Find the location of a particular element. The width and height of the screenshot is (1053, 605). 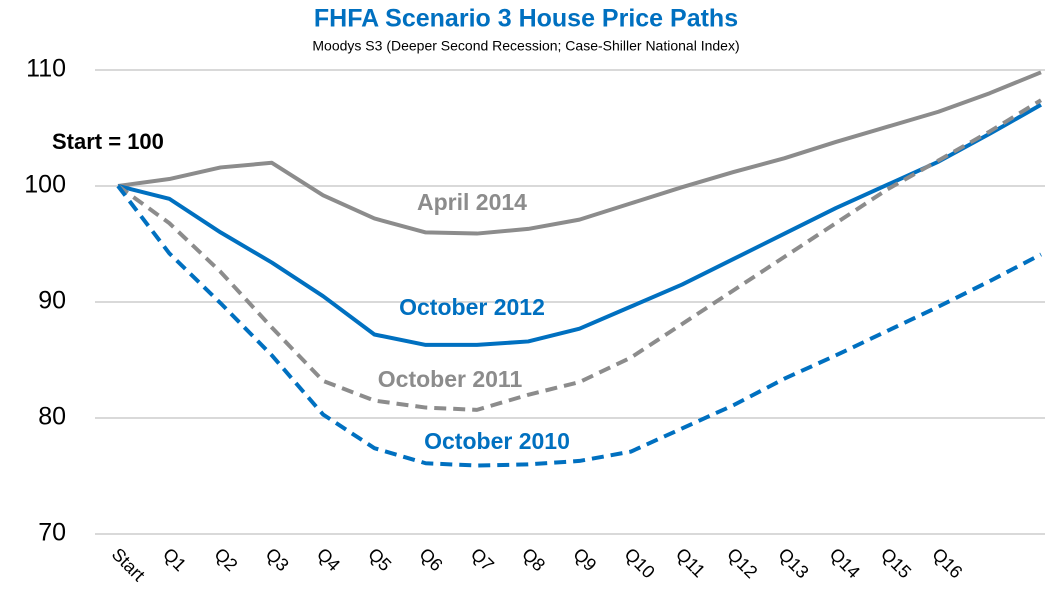

x-tick-label: Q14 is located at coordinates (845, 563).